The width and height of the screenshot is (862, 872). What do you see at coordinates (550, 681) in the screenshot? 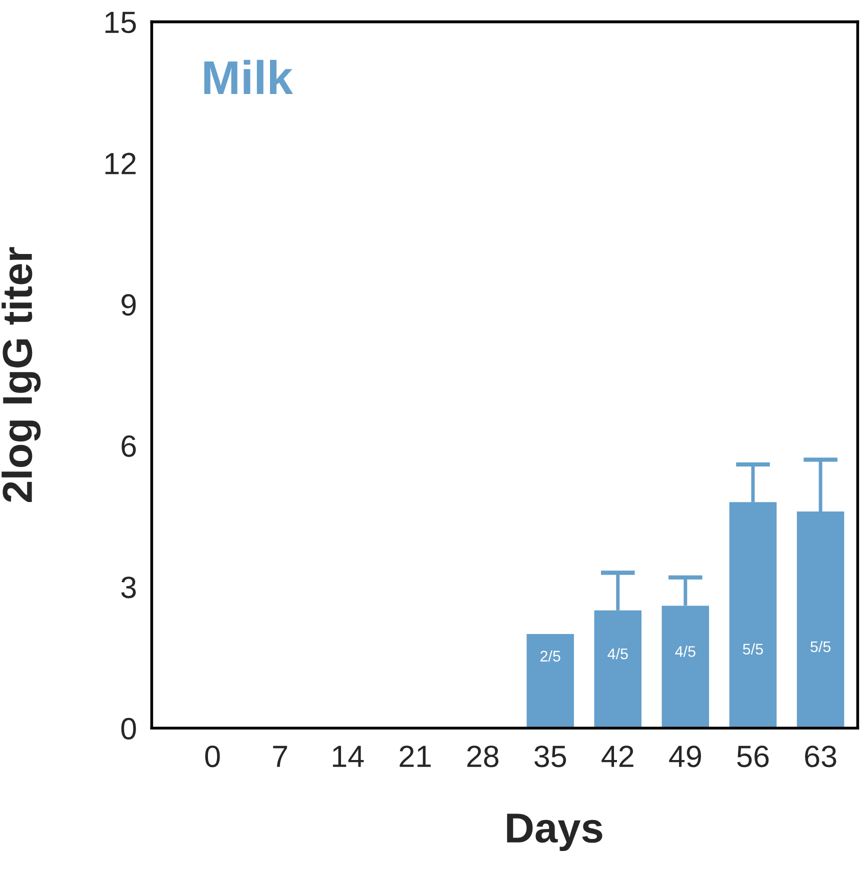
I see `bar` at bounding box center [550, 681].